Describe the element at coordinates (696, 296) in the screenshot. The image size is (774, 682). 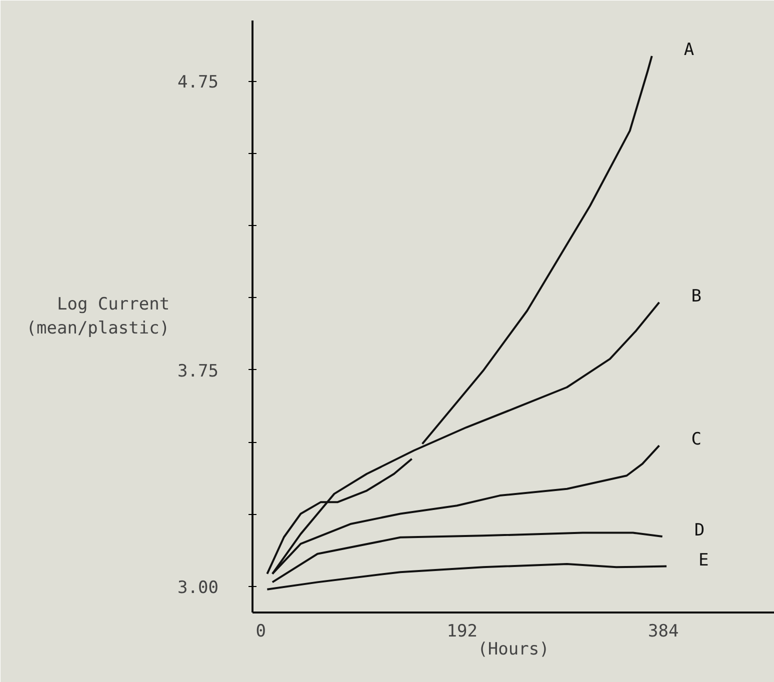
I see `series-label: B` at that location.